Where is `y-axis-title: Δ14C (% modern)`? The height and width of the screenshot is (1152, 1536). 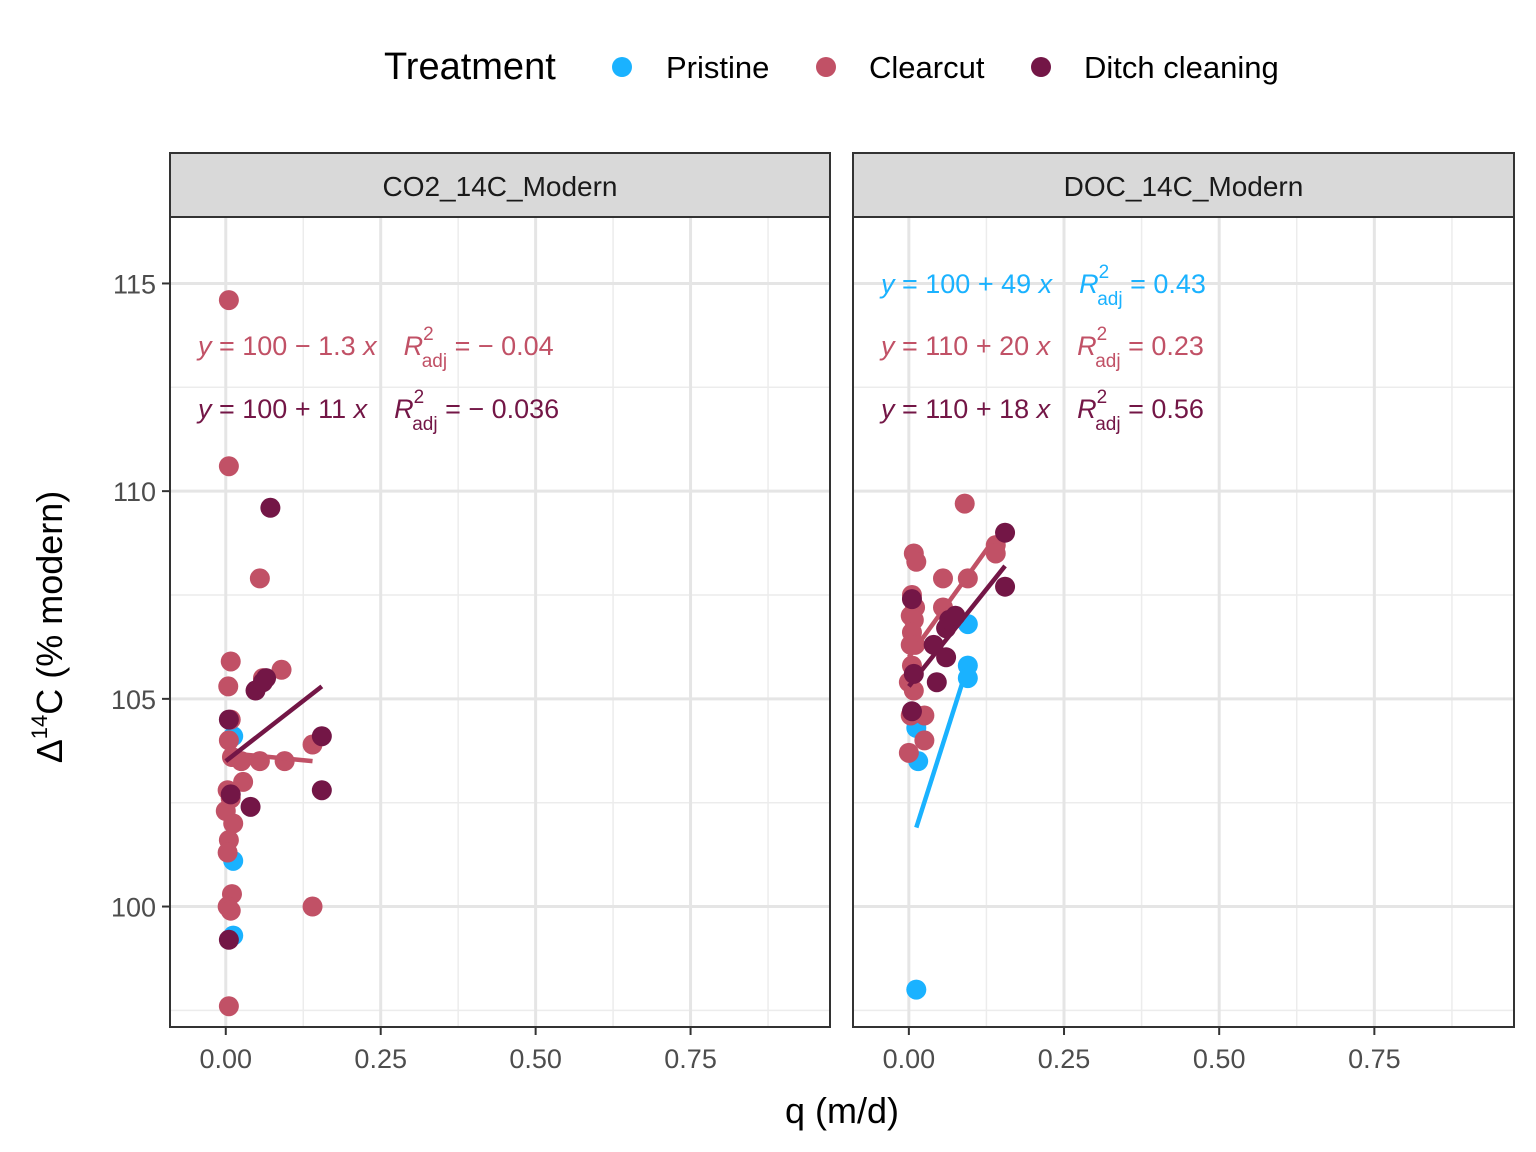
y-axis-title: Δ14C (% modern) is located at coordinates (48, 627).